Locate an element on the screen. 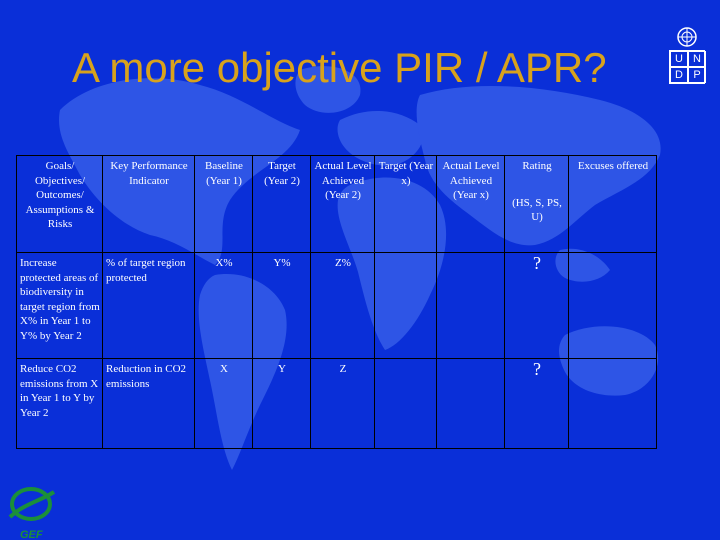 The image size is (720, 540). undp-letter-grid: U N D P is located at coordinates (687, 67).